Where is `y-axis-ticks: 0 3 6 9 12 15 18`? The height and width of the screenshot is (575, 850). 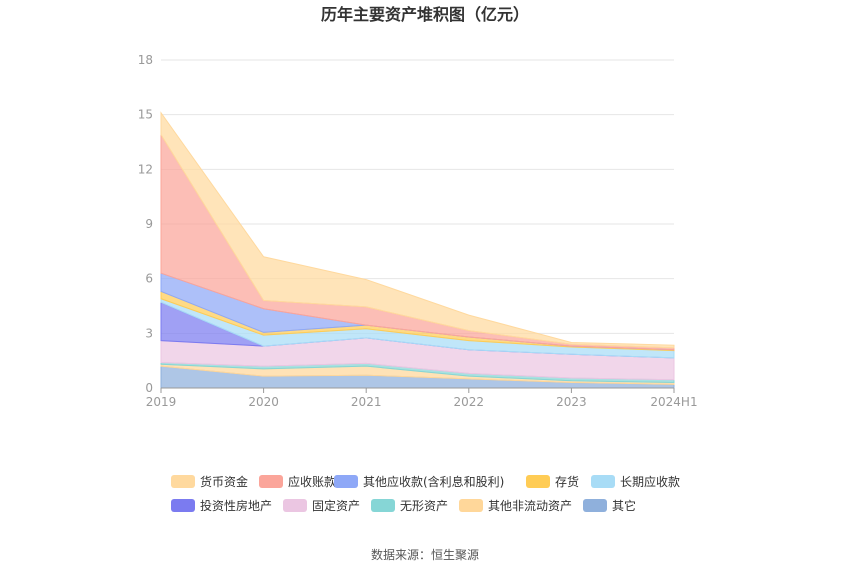
y-axis-ticks: 0 3 6 9 12 15 18 is located at coordinates (145, 224).